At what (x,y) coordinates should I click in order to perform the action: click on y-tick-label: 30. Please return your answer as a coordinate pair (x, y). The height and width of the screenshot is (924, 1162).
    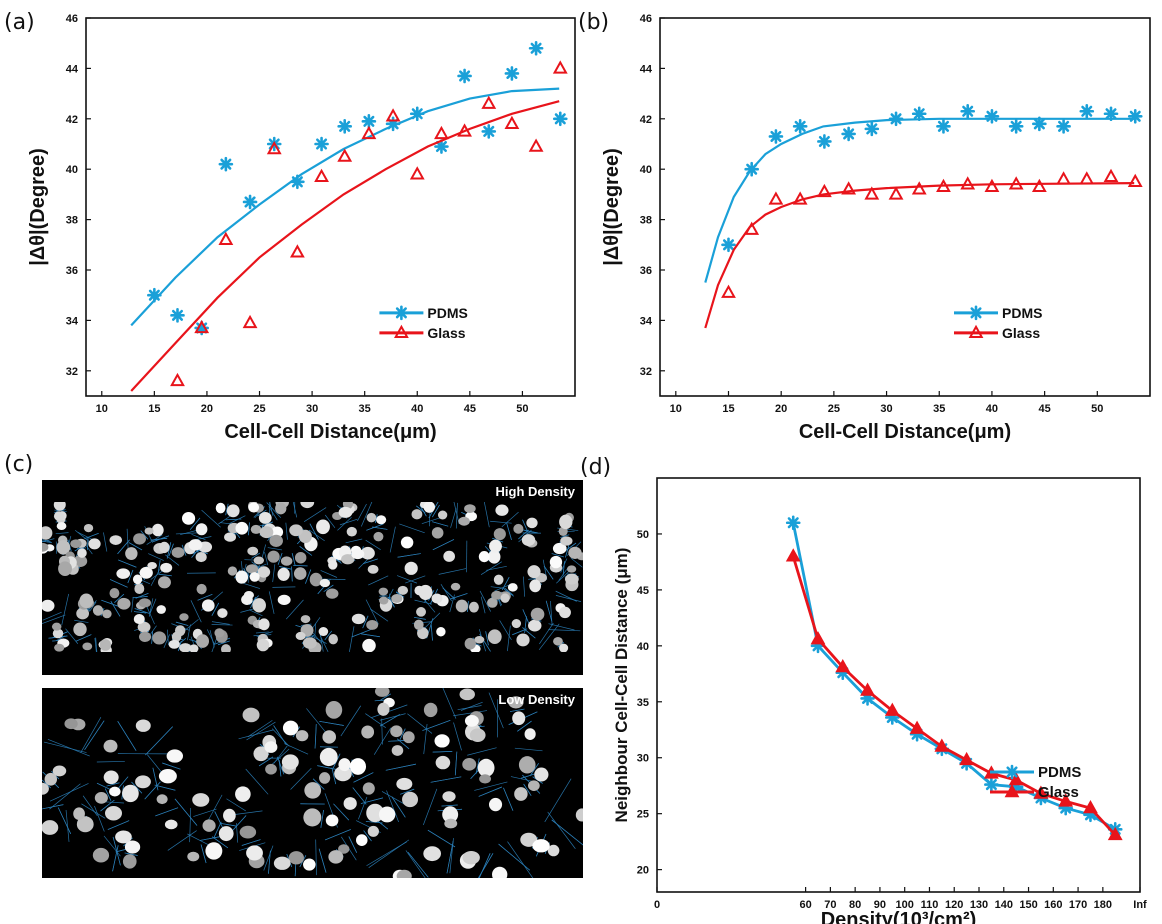
    Looking at the image, I should click on (643, 759).